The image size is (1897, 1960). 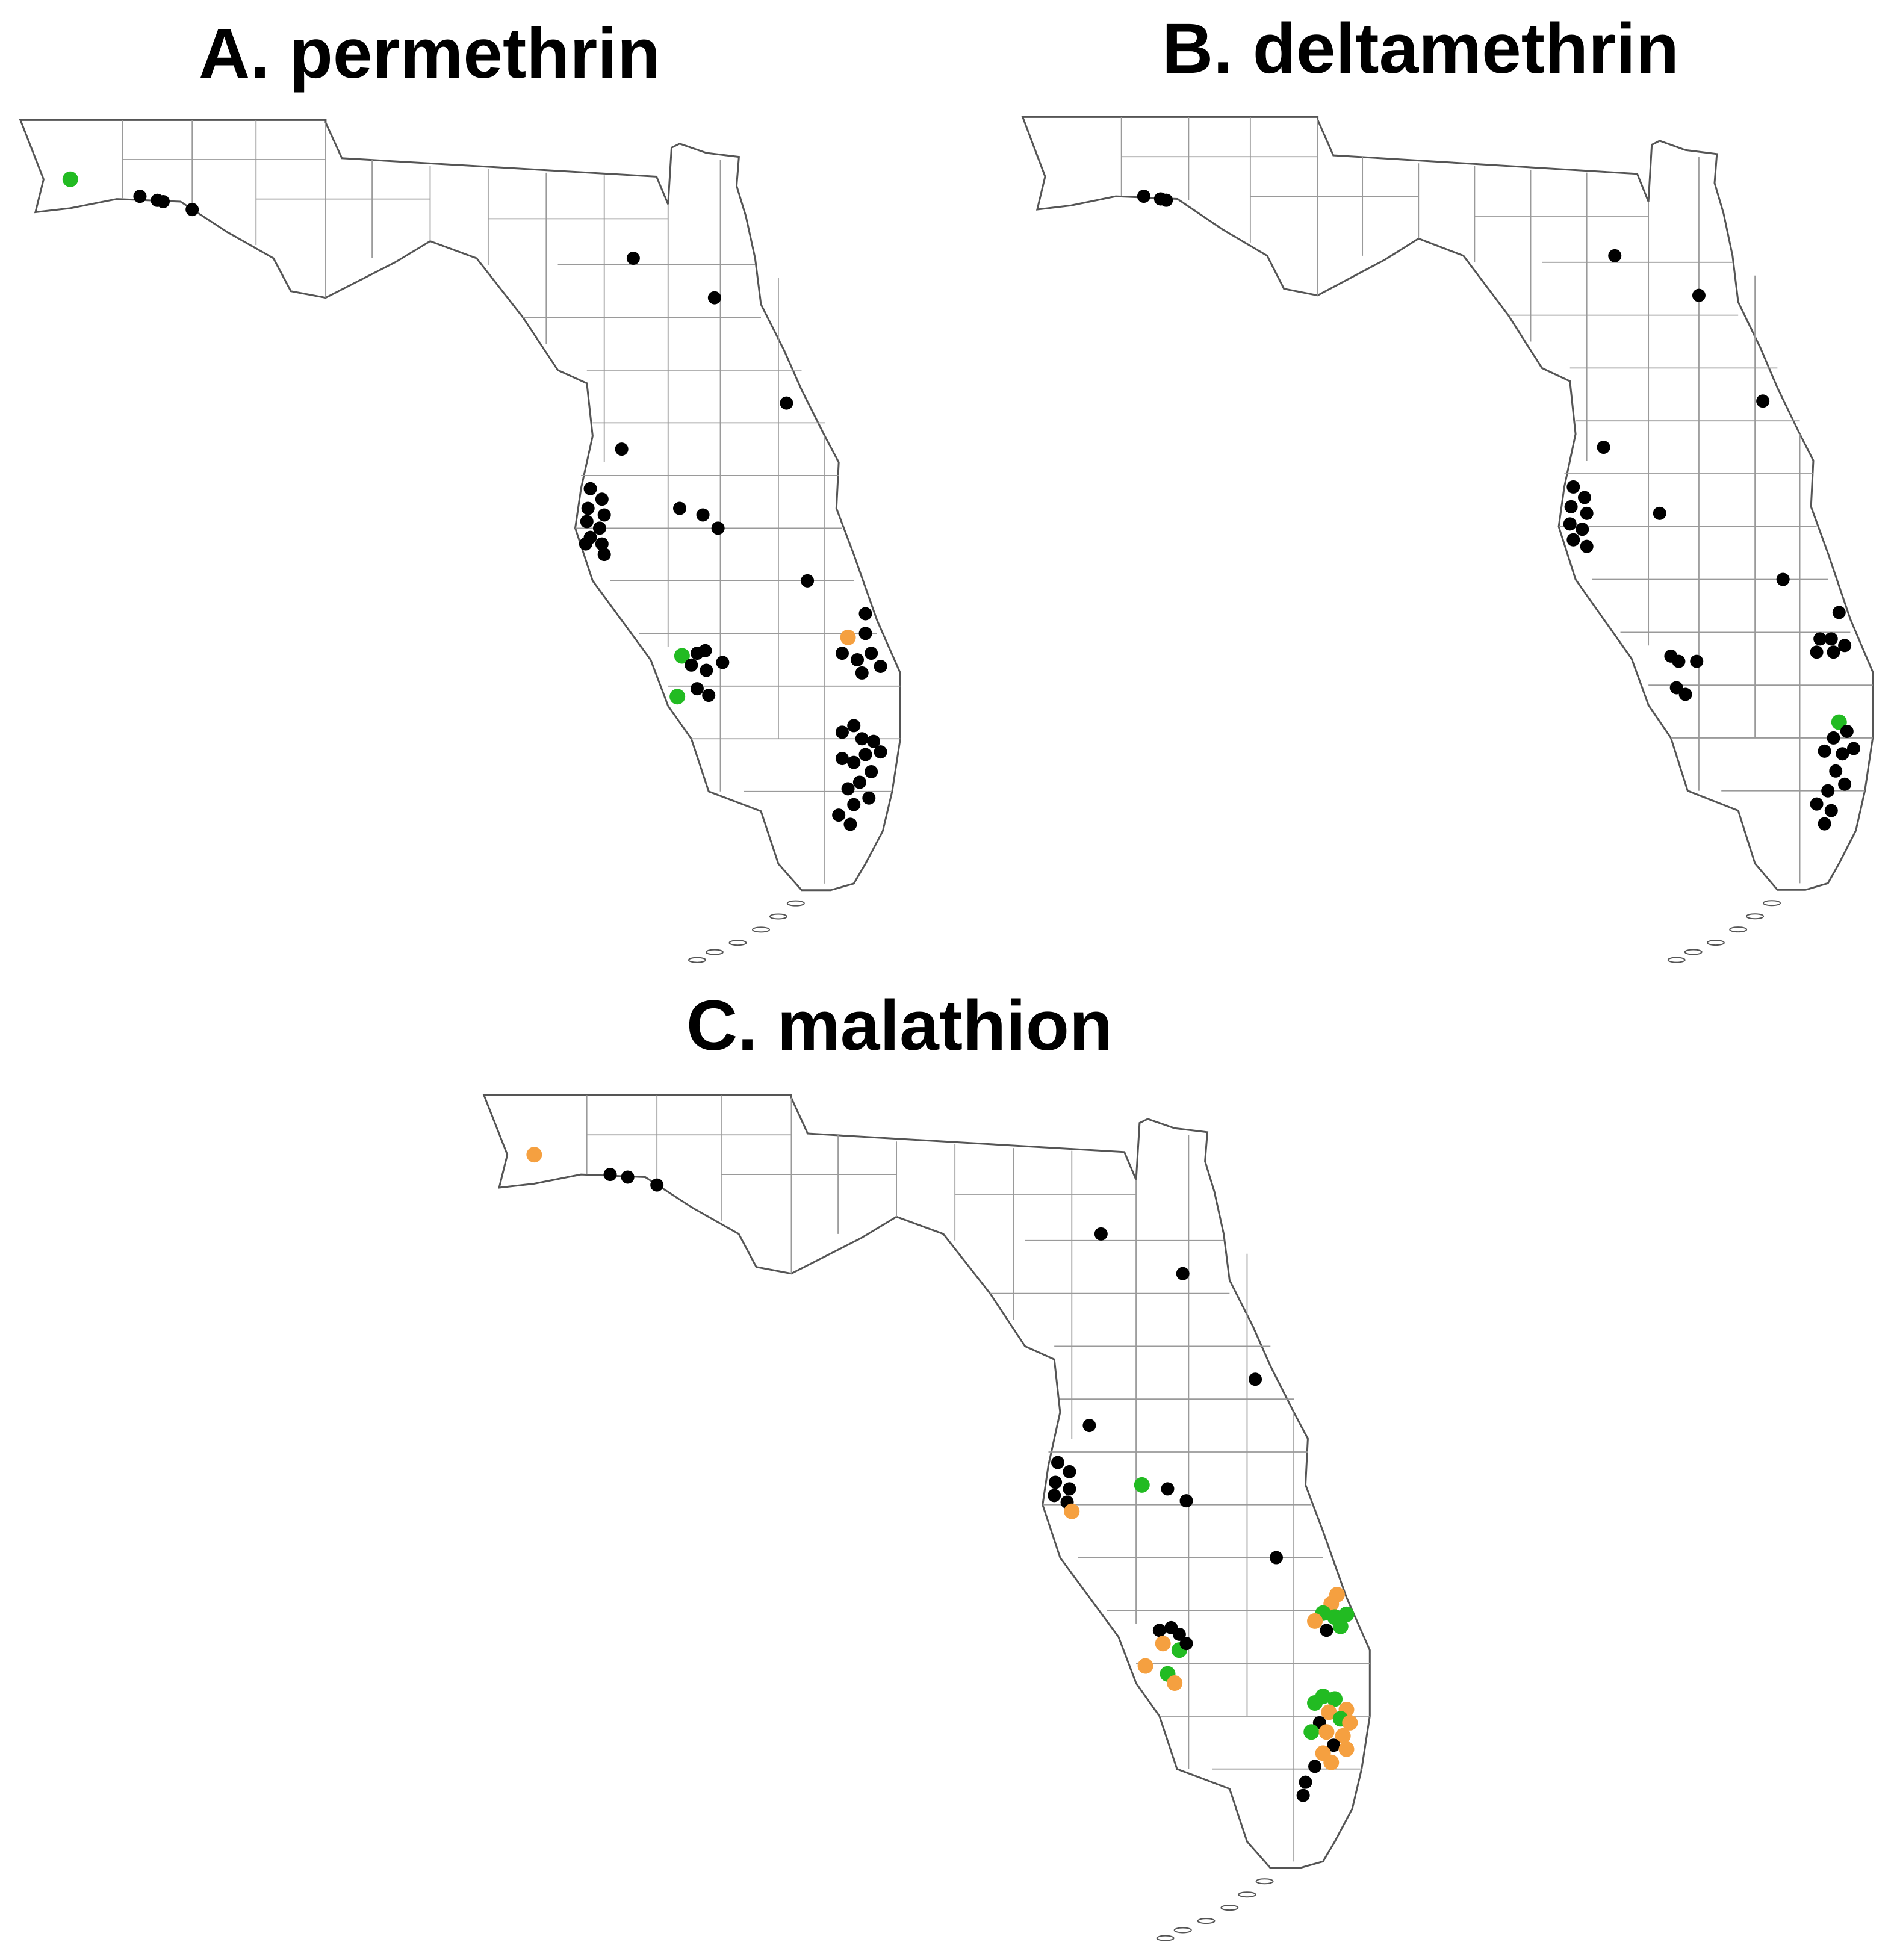 What do you see at coordinates (1420, 49) in the screenshot?
I see `panel-title-b: B. deltamethrin` at bounding box center [1420, 49].